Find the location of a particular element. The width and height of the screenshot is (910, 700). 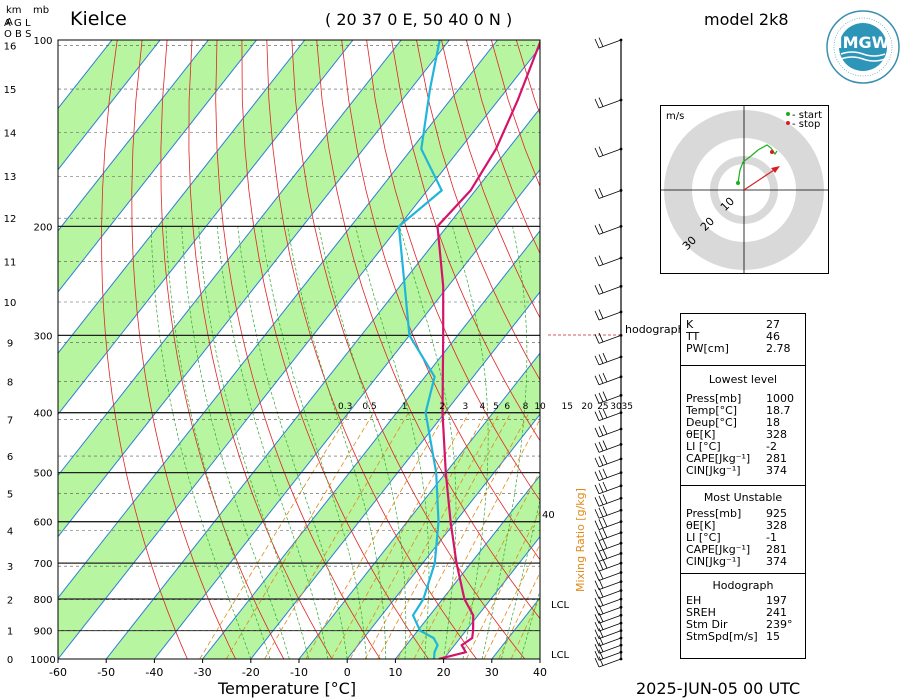

pressure-tick-label: 500 is located at coordinates (42, 474).